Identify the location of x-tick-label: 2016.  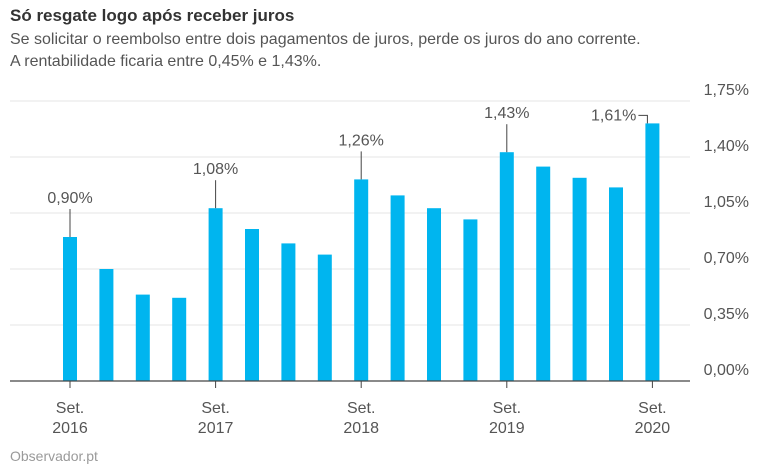
(70, 428).